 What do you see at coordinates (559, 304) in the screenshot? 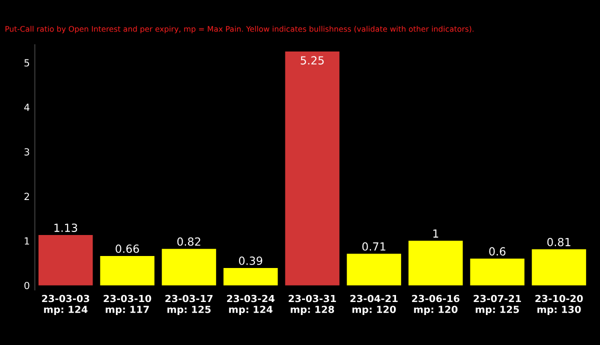
I see `x-tick-label: 23-10-20 mp: 130` at bounding box center [559, 304].